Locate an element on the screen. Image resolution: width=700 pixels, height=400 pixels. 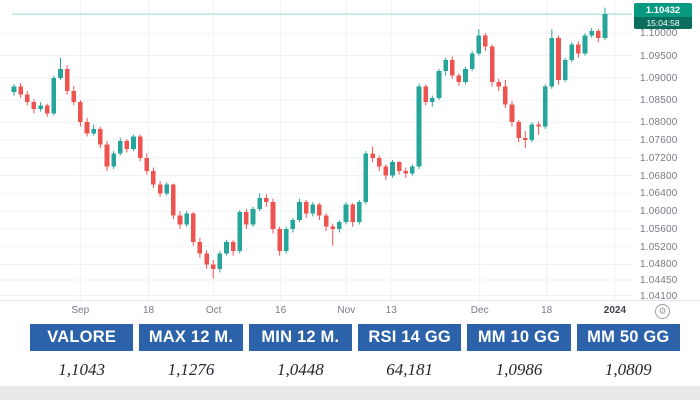
price-axis-label: 1.09000 is located at coordinates (659, 78).